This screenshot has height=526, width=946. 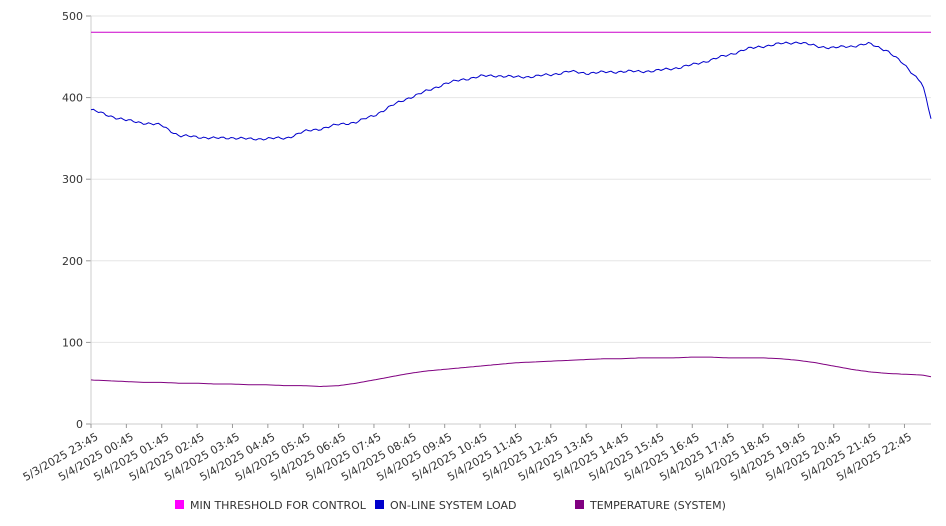 I want to click on y-tick-label: 0, so click(x=79, y=424).